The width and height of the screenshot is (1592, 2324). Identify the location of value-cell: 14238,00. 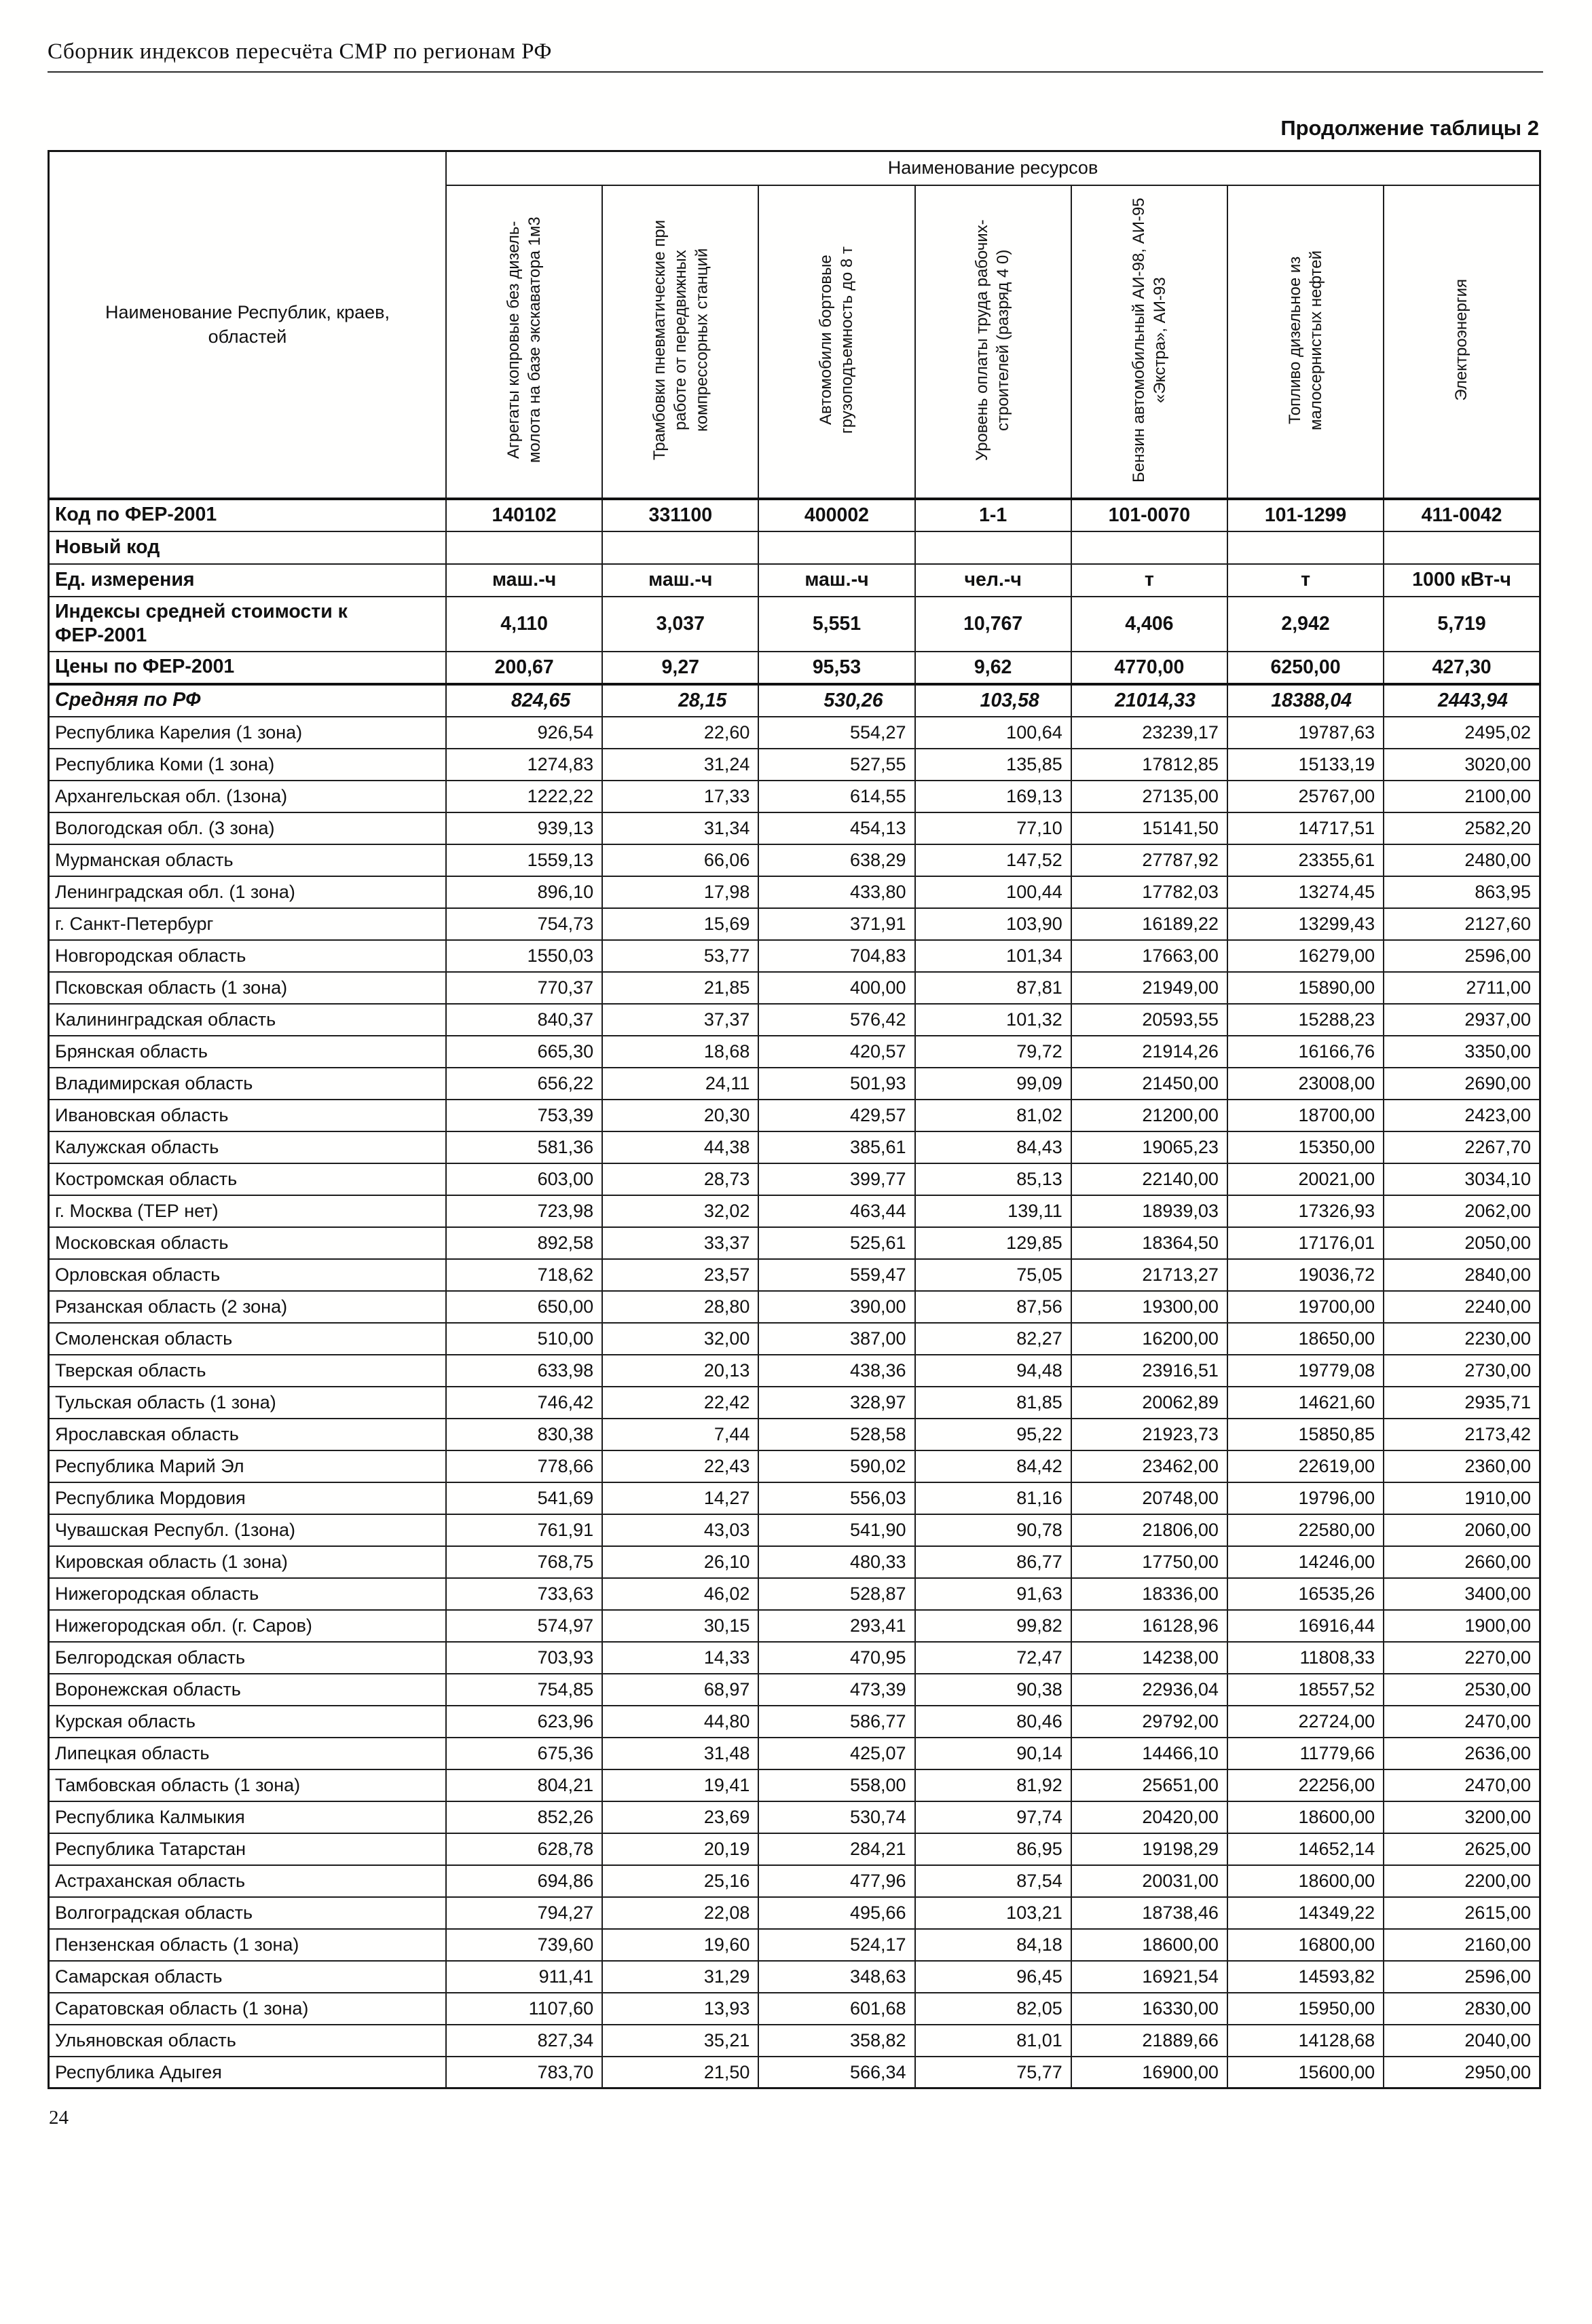
(1149, 1657).